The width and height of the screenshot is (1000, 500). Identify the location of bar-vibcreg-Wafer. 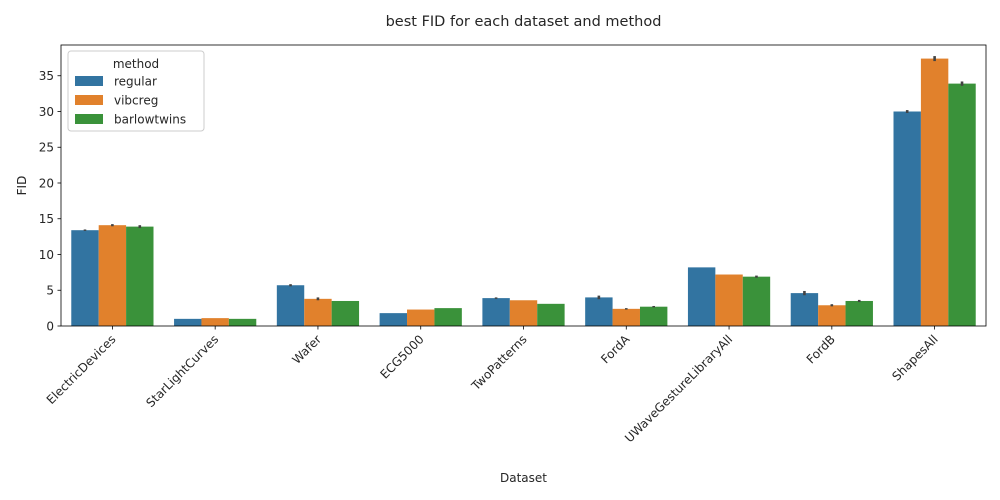
(318, 312).